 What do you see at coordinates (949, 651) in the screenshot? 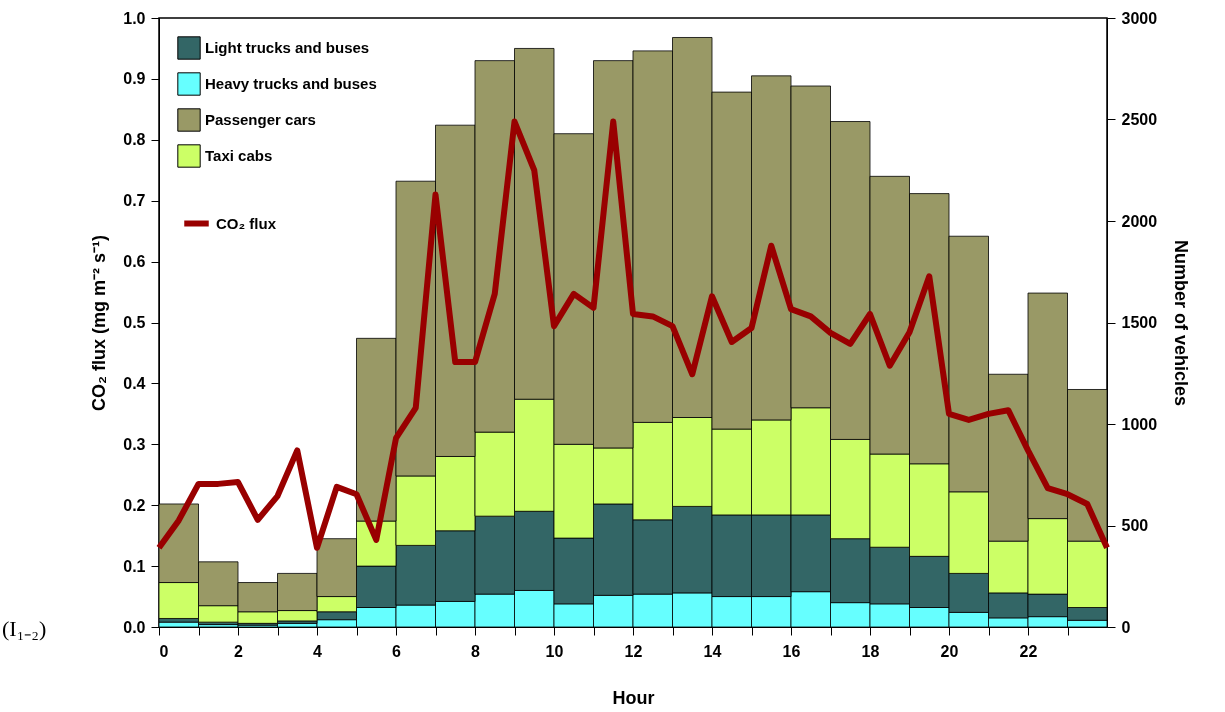
I see `x-tick-label: 20` at bounding box center [949, 651].